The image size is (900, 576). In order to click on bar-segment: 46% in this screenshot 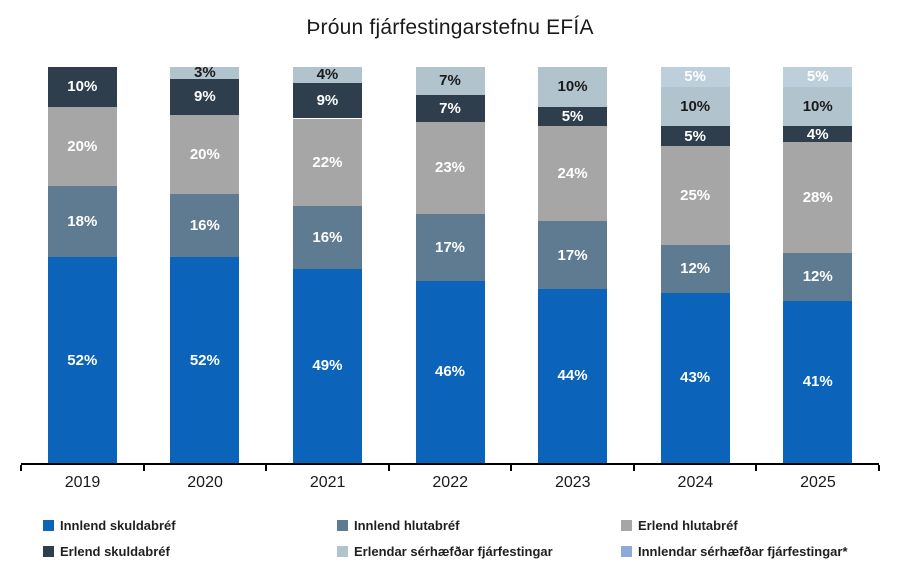, I will do `click(450, 371)`.